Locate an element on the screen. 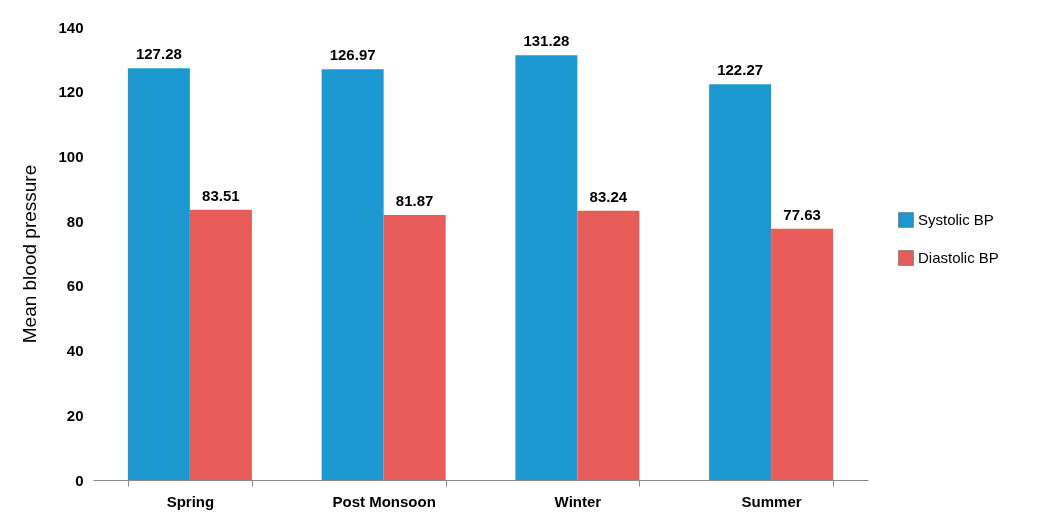 The height and width of the screenshot is (517, 1047). x-tick-label: Post Monsoon is located at coordinates (384, 501).